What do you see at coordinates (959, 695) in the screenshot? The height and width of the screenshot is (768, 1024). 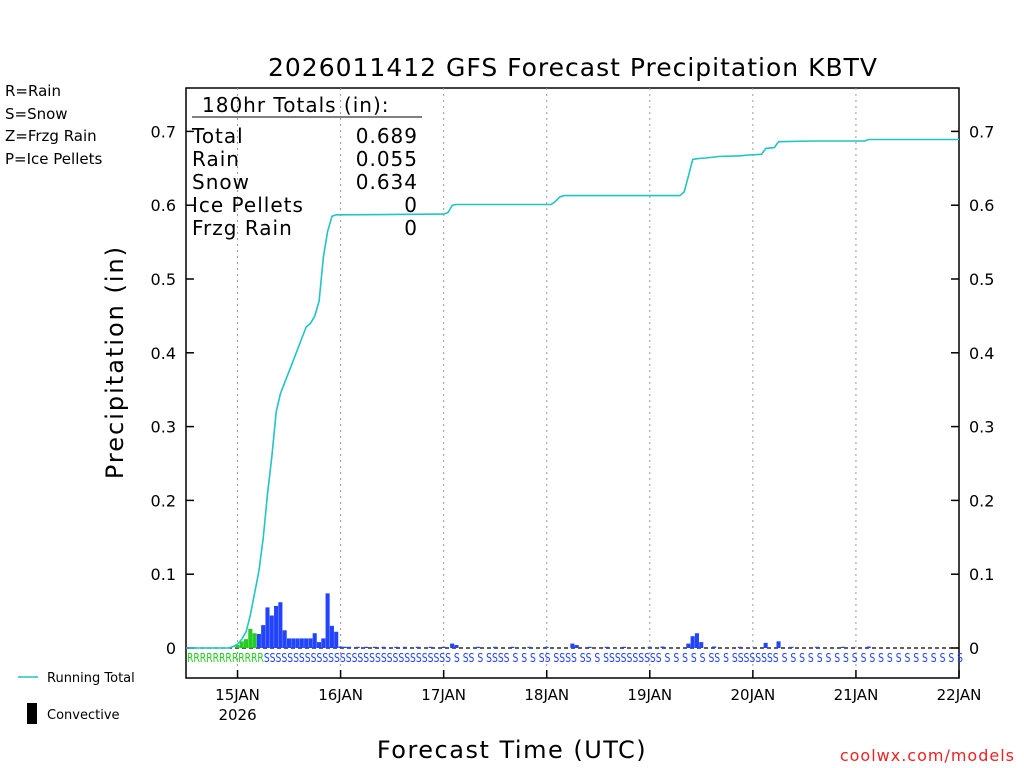 I see `x-tick-label: 22JAN` at bounding box center [959, 695].